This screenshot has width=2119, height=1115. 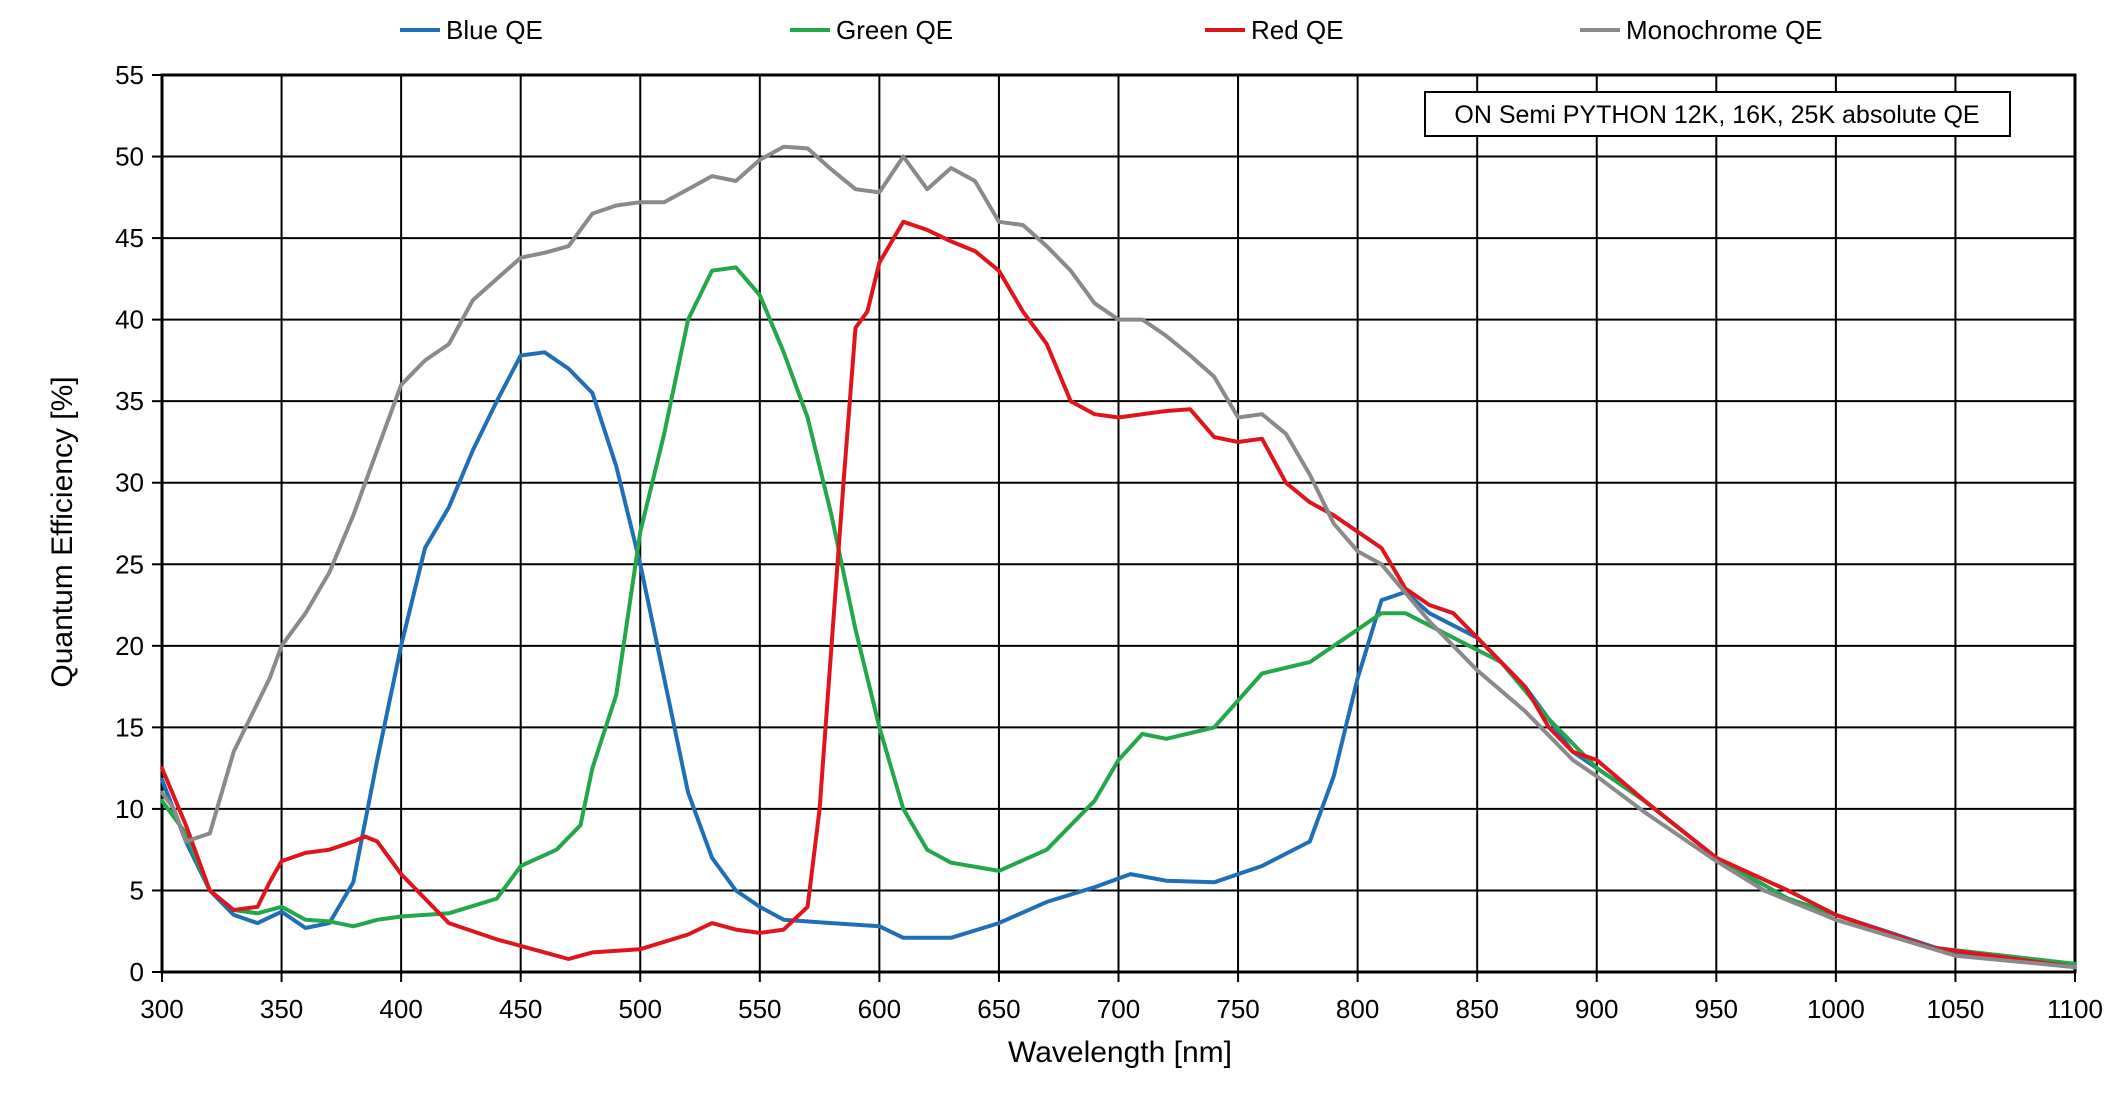 What do you see at coordinates (129, 238) in the screenshot?
I see `y-tick-label: 45` at bounding box center [129, 238].